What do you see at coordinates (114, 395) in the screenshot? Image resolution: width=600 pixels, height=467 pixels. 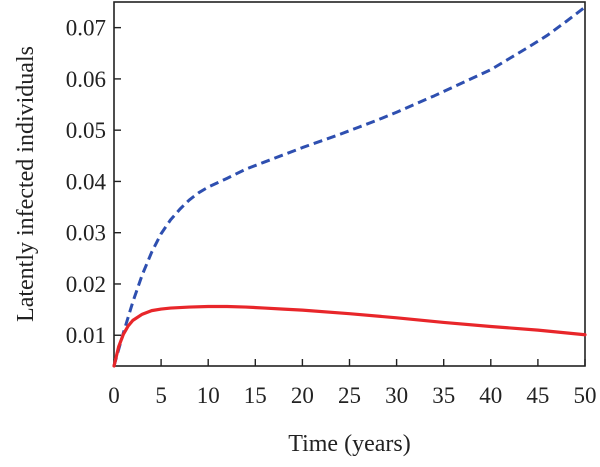 I see `x-tick-label: 0` at bounding box center [114, 395].